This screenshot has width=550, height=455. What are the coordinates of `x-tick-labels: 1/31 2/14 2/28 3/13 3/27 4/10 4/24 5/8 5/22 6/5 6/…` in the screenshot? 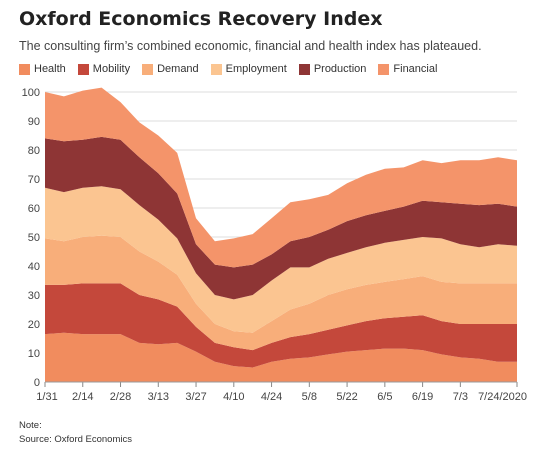 It's located at (281, 392).